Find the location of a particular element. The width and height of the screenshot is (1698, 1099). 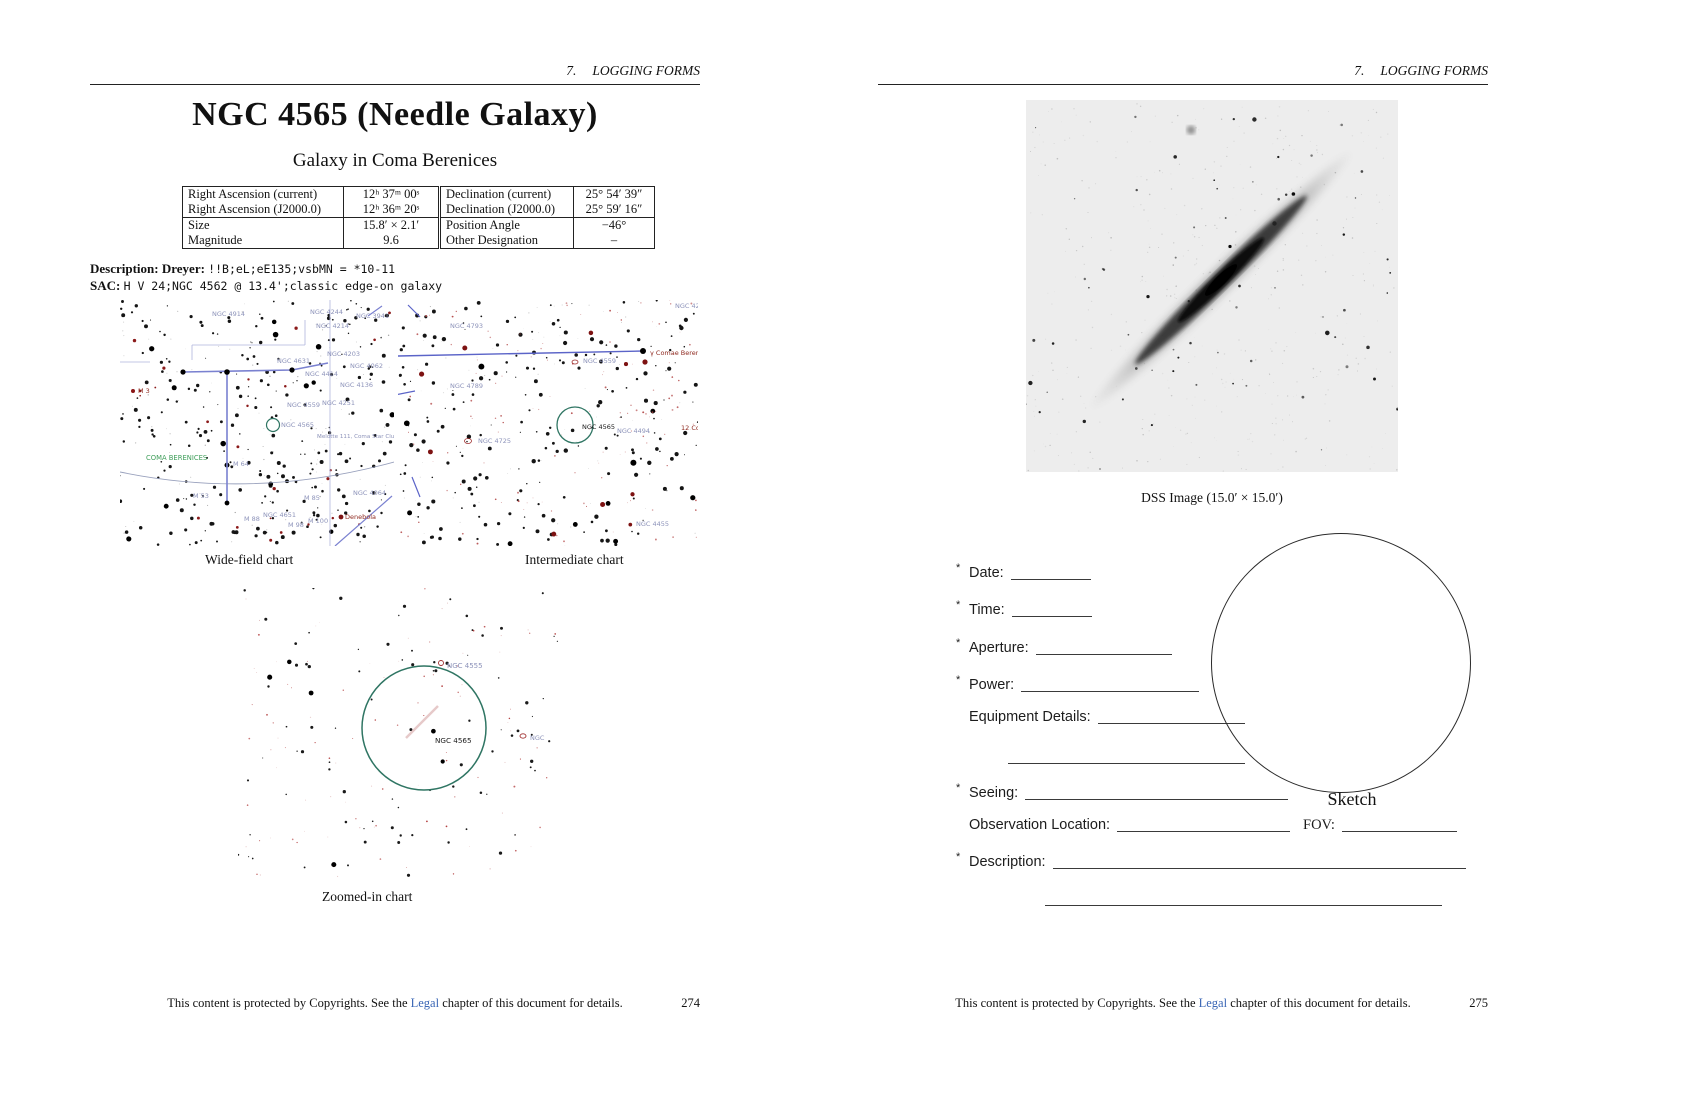

svg-text: NGC 4136 is located at coordinates (356, 385).